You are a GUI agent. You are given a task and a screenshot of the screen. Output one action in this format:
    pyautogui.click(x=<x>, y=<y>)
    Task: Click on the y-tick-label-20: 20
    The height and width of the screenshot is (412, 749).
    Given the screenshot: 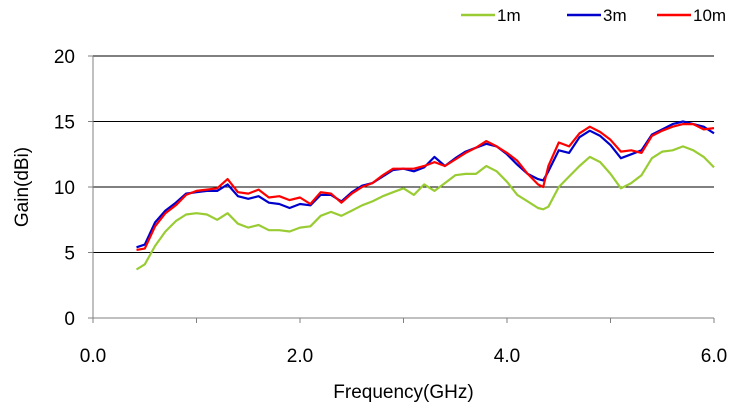 What is the action you would take?
    pyautogui.click(x=64, y=57)
    